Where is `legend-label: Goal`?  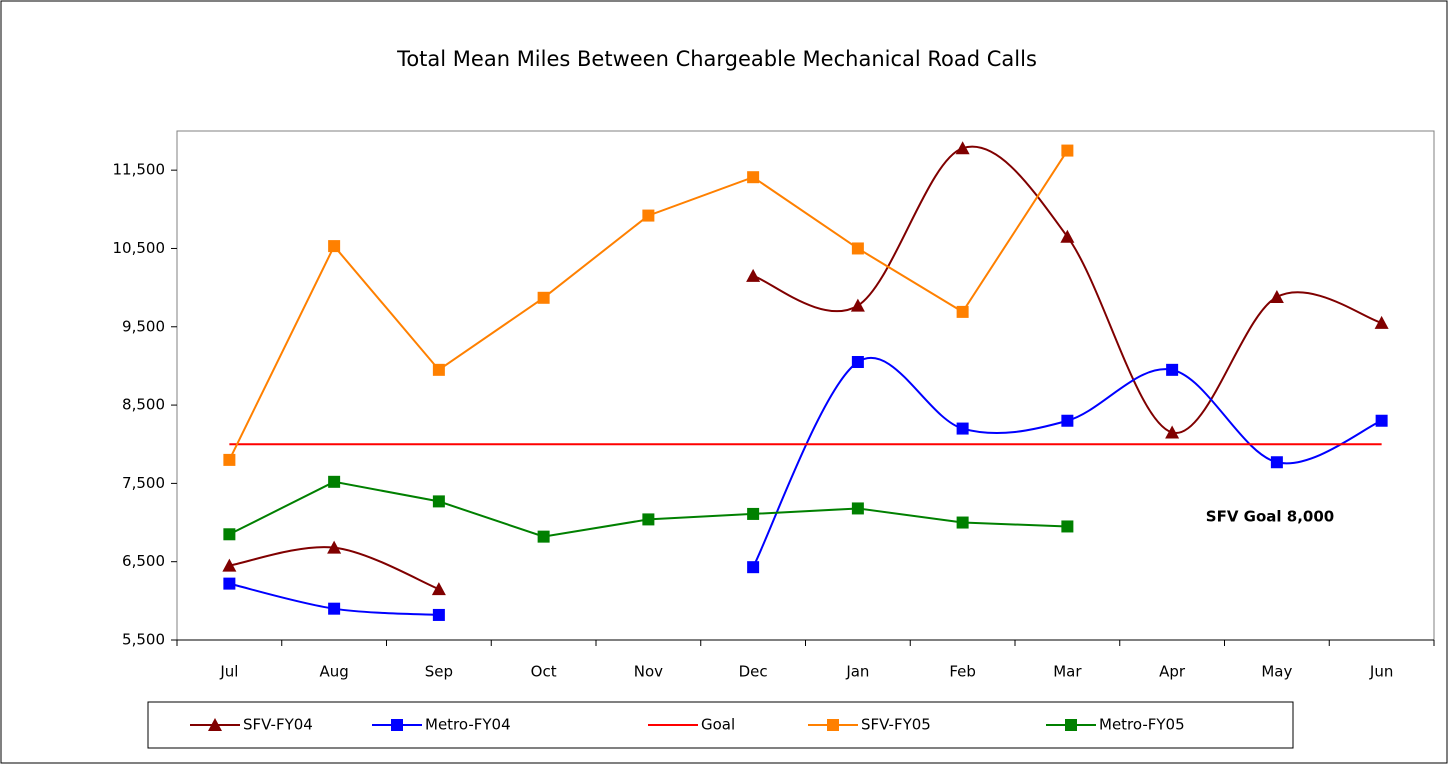 legend-label: Goal is located at coordinates (718, 725).